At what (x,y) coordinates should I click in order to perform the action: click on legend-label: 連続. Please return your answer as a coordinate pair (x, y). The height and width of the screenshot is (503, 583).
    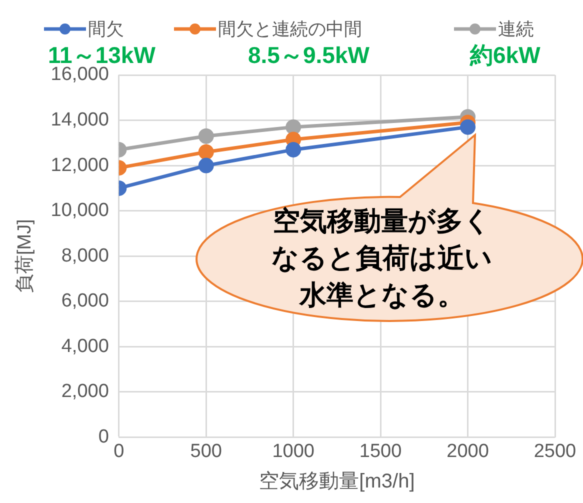
    Looking at the image, I should click on (516, 29).